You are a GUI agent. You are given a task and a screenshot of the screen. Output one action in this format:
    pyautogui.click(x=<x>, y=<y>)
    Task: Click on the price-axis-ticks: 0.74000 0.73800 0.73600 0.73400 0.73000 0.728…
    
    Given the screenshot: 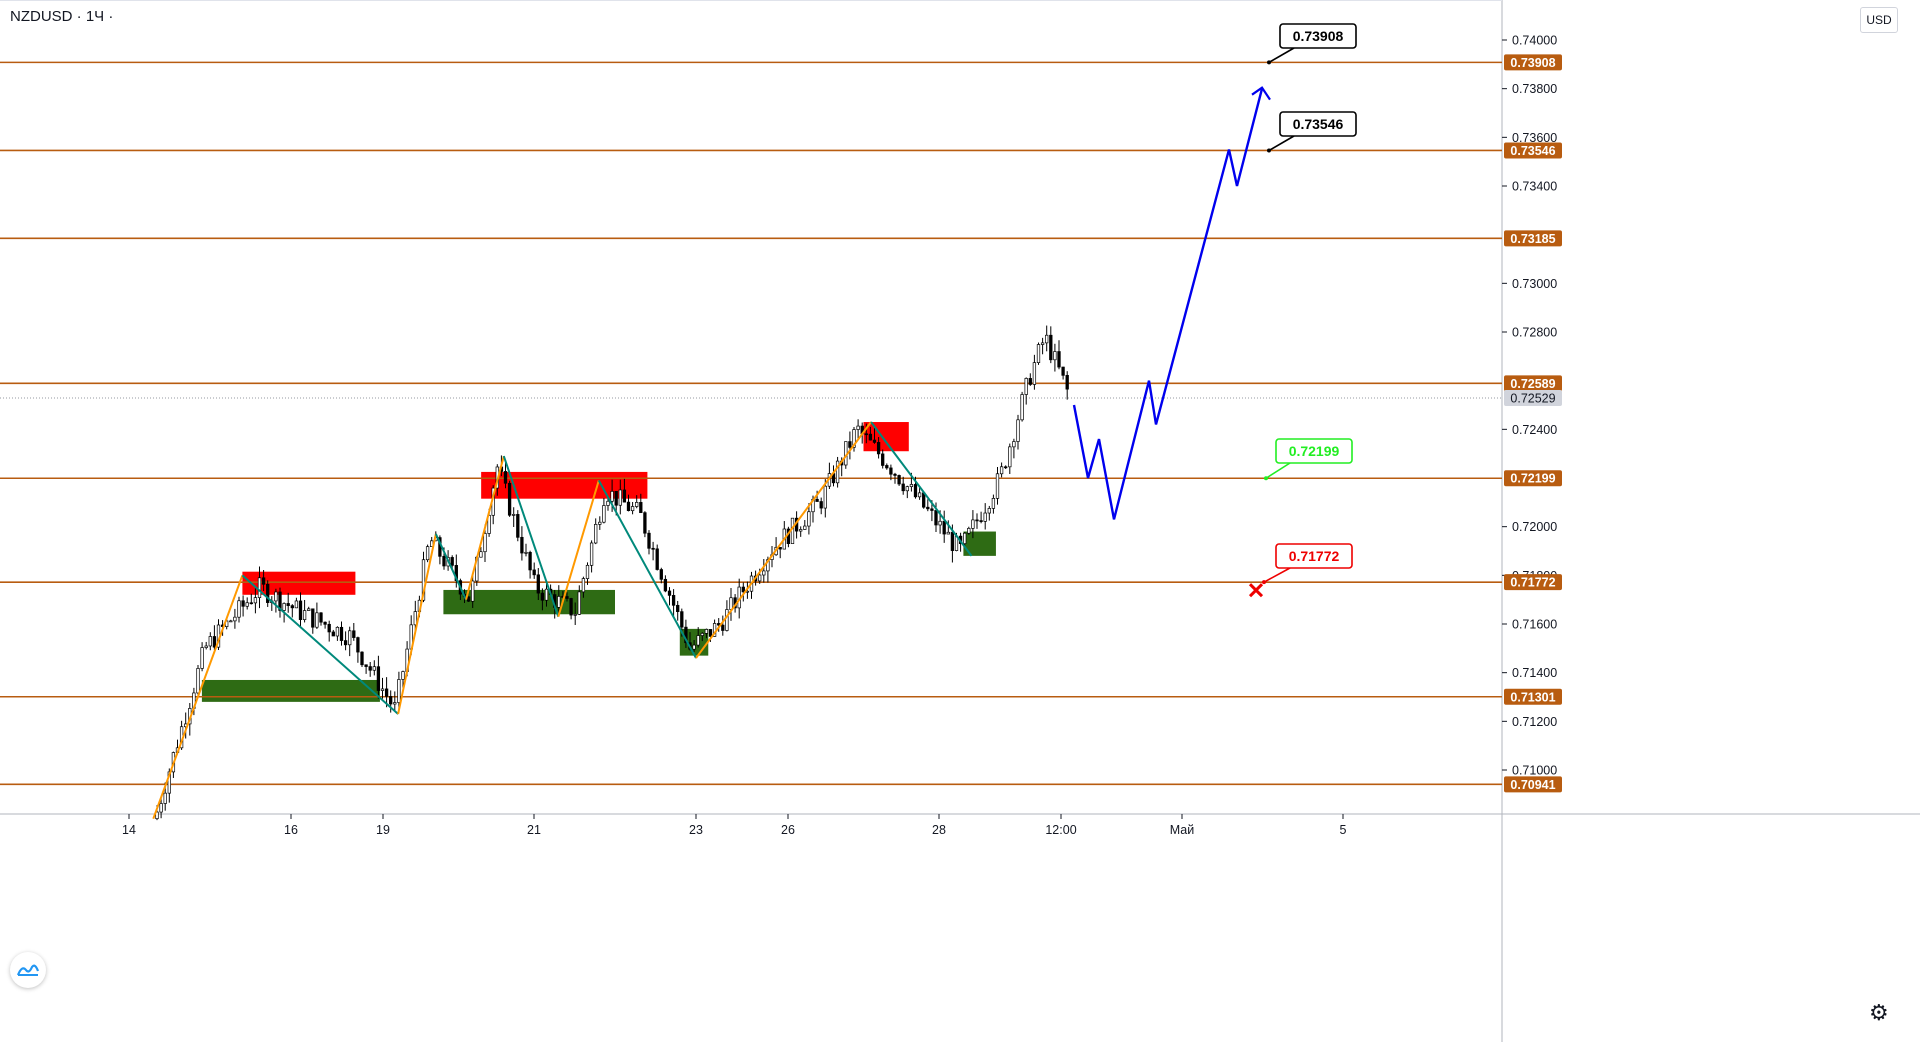 What is the action you would take?
    pyautogui.click(x=1529, y=405)
    